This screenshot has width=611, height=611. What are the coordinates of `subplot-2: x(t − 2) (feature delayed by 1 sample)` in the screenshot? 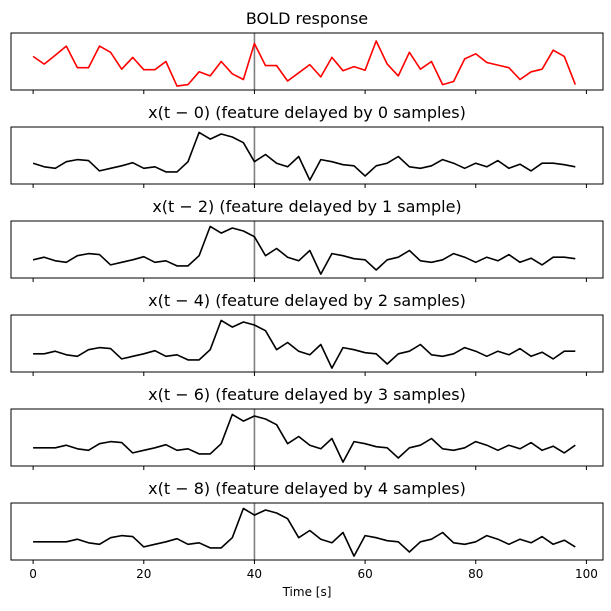 It's located at (307, 239).